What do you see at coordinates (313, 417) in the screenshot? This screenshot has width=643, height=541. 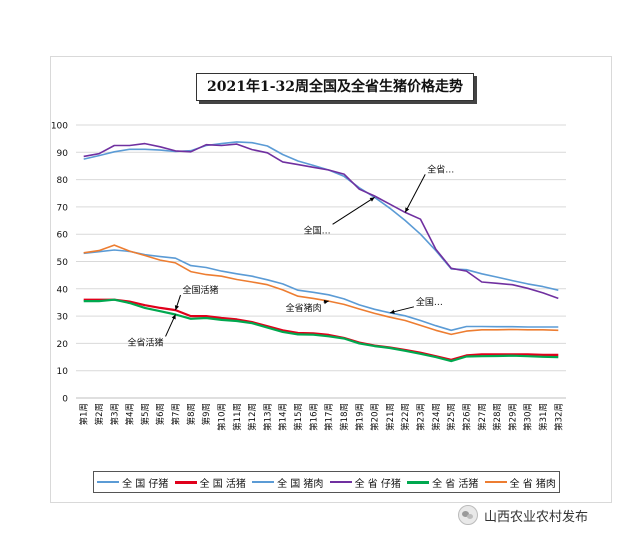 I see `x-tick-label: 第16周` at bounding box center [313, 417].